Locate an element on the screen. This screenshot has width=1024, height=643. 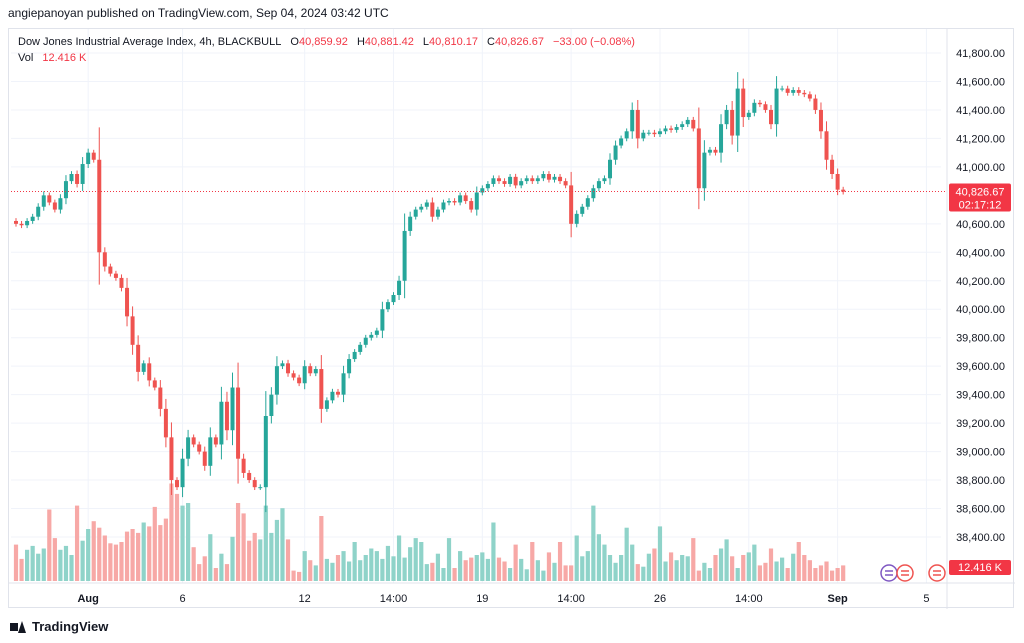
x-tick-label: Sep is located at coordinates (838, 599).